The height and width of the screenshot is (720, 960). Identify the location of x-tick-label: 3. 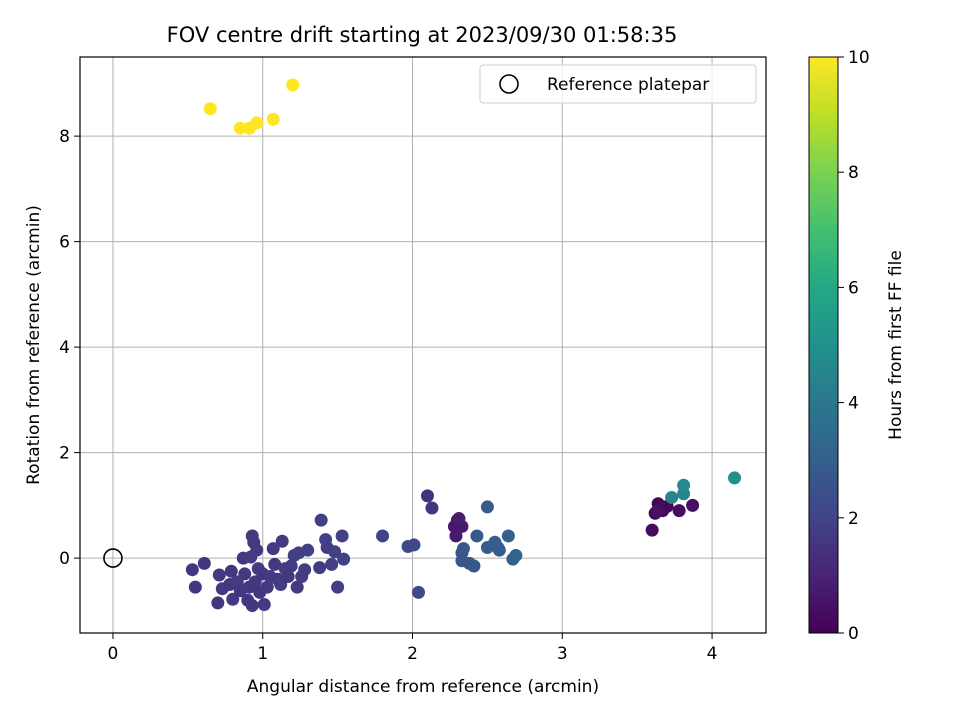
(562, 654).